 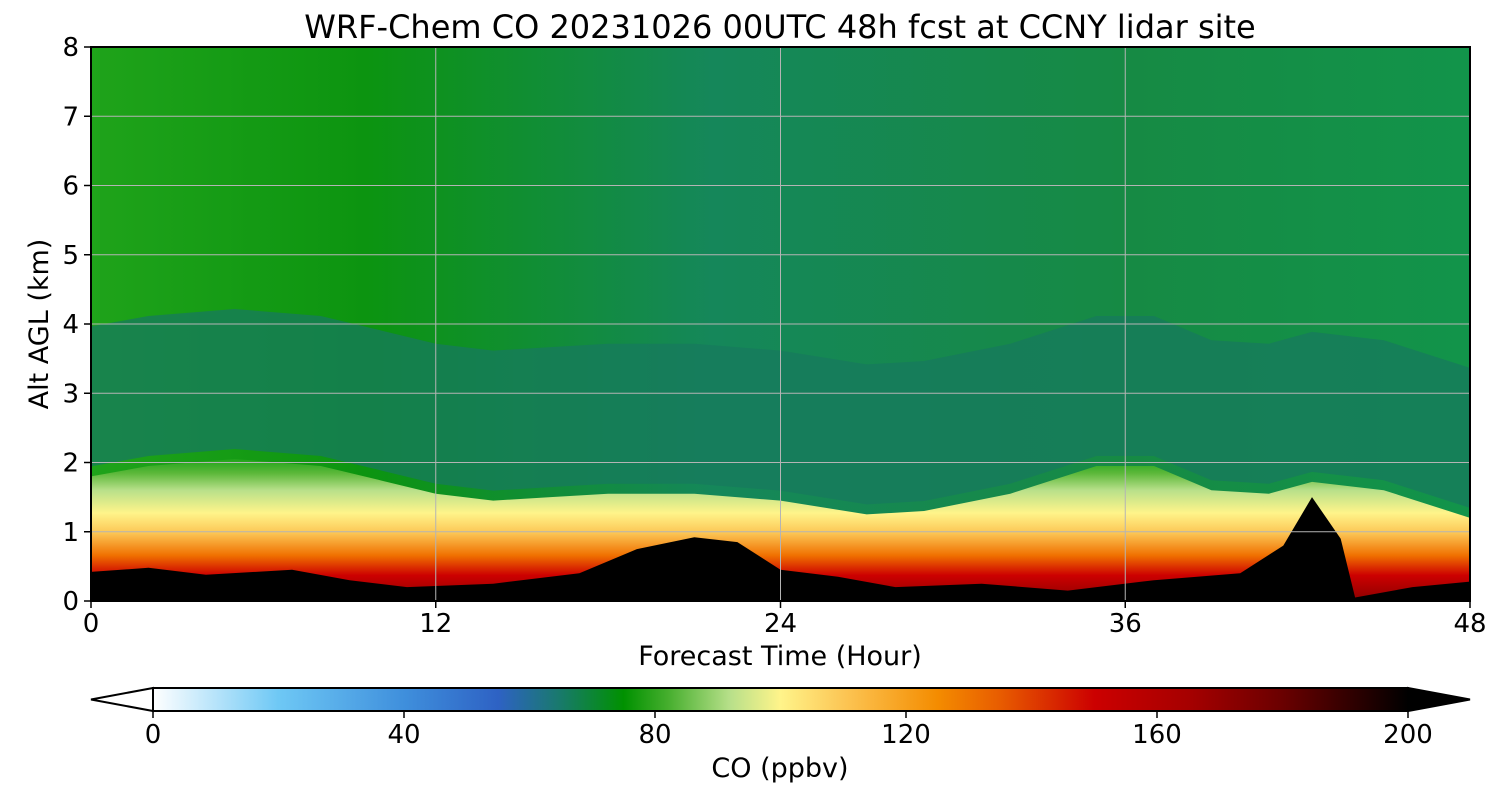 What do you see at coordinates (654, 735) in the screenshot?
I see `colorbar-tick-label: 80` at bounding box center [654, 735].